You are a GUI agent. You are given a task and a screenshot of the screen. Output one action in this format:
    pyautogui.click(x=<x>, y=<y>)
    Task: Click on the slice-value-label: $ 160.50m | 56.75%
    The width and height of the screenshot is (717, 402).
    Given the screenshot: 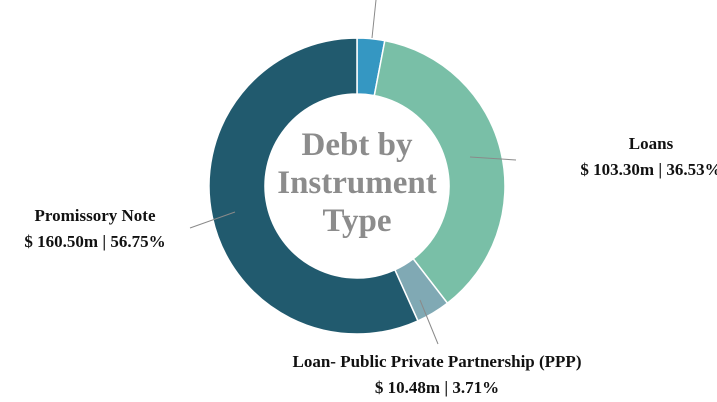 What is the action you would take?
    pyautogui.click(x=94, y=241)
    